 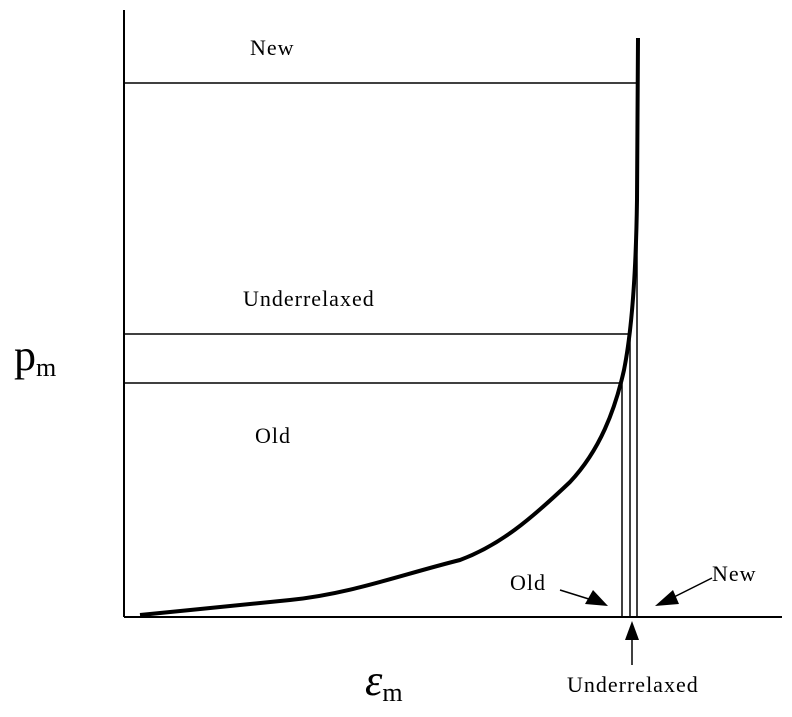 I want to click on marker-label: Underrelaxed, so click(x=633, y=684).